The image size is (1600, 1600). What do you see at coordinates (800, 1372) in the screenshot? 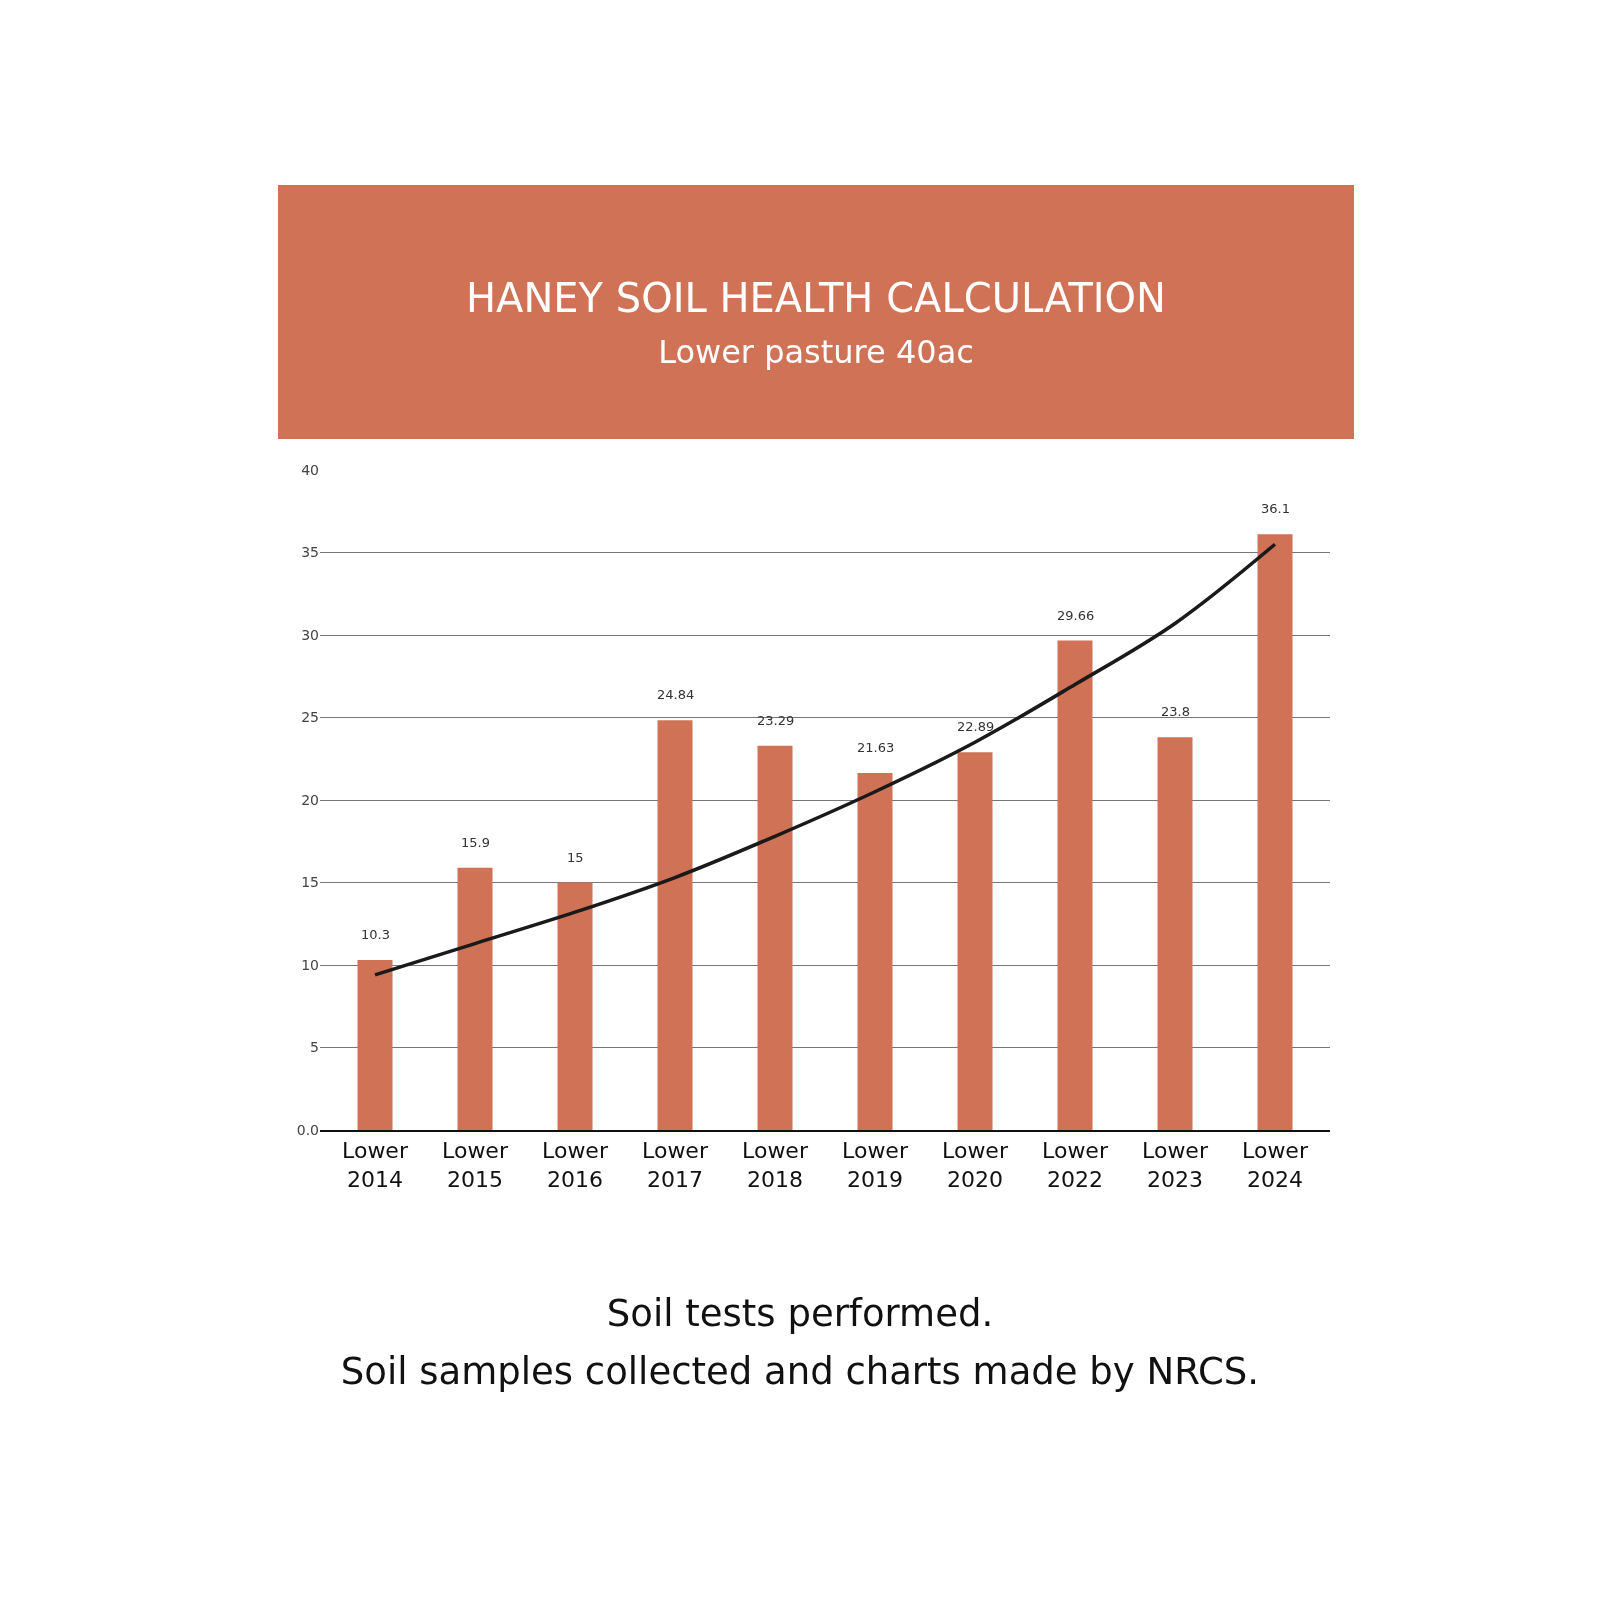
I see `text: Soil samples collected and charts made by NRCS.` at bounding box center [800, 1372].